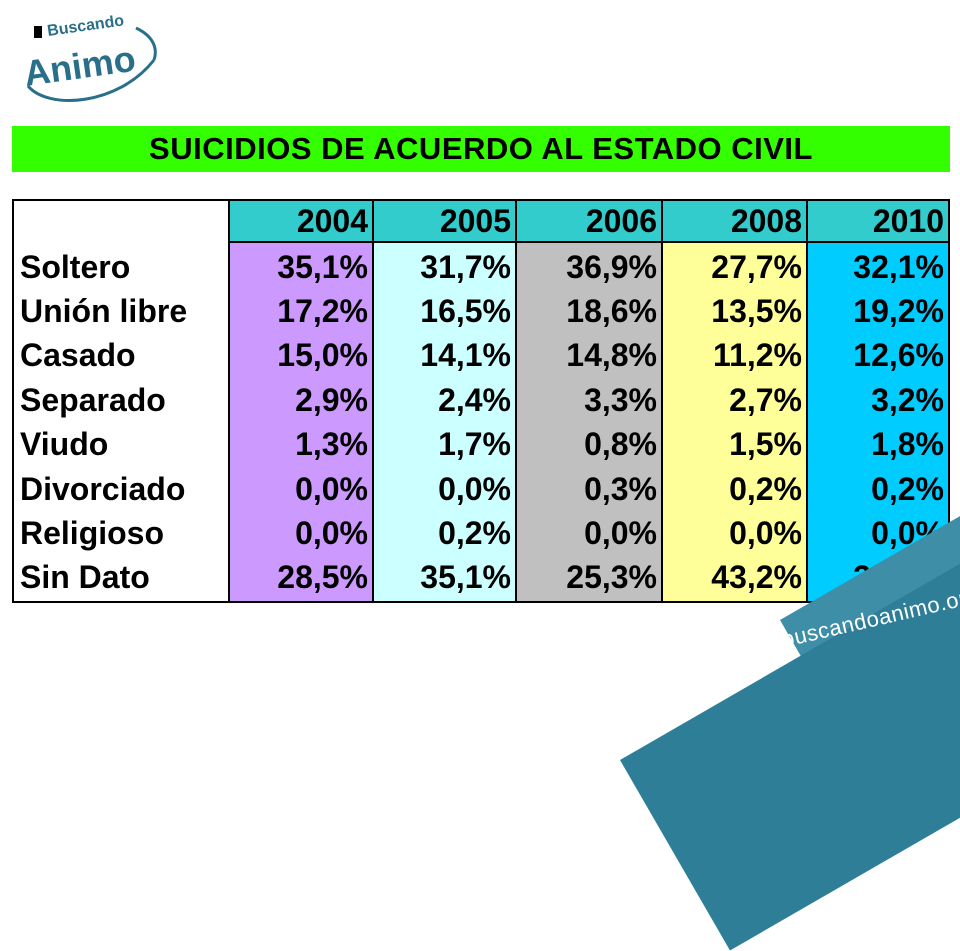  I want to click on year-header: 2010, so click(878, 222).